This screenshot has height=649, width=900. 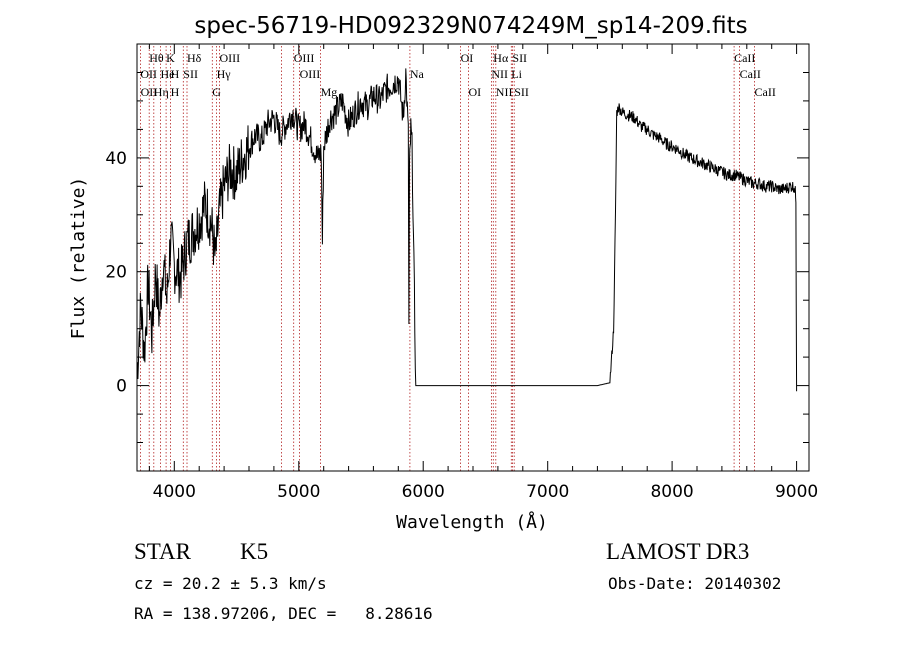 What do you see at coordinates (472, 522) in the screenshot?
I see `x-axis-label: Wavelength (Å)` at bounding box center [472, 522].